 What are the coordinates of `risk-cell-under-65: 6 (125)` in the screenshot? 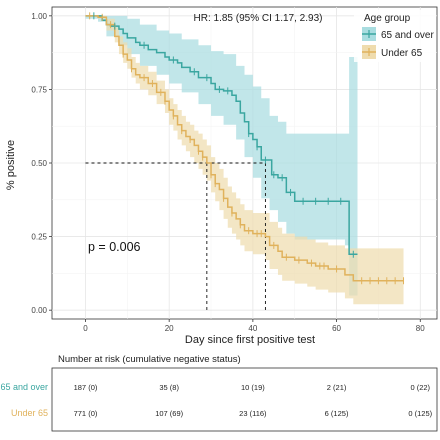 It's located at (337, 413).